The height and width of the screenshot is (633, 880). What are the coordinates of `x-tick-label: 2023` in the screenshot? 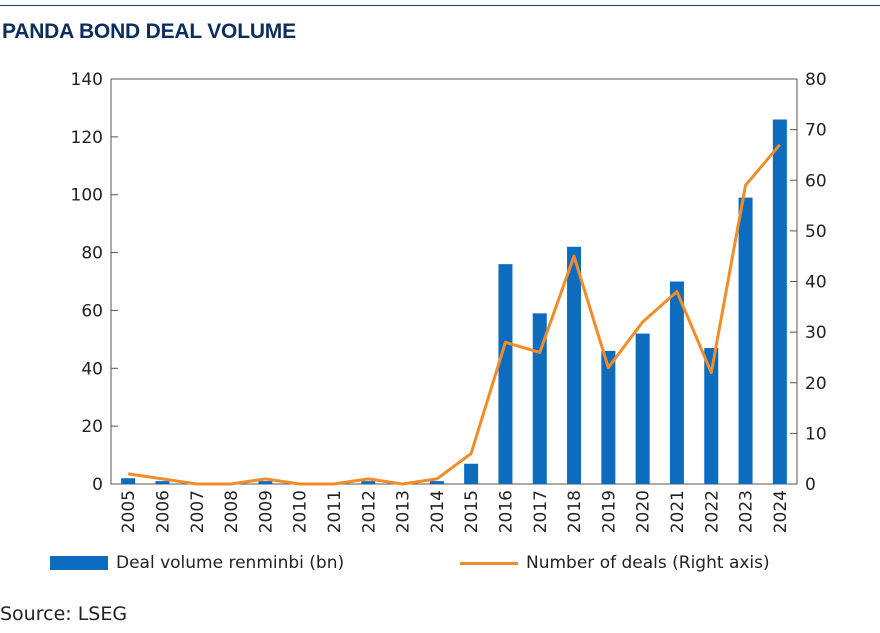 It's located at (747, 511).